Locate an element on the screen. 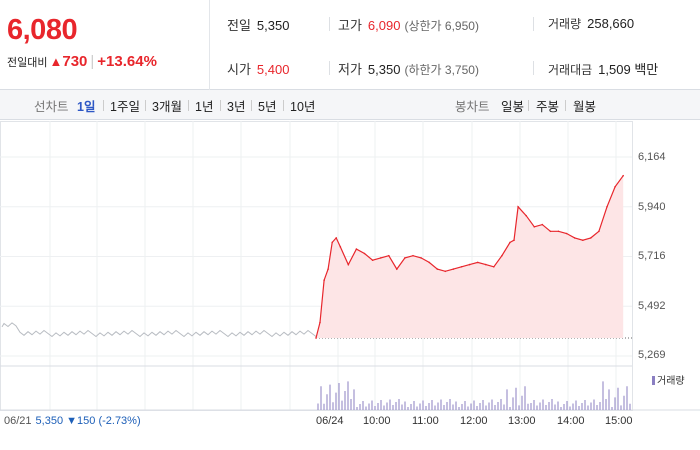 Image resolution: width=700 pixels, height=450 pixels. change-label: 전일대비 is located at coordinates (27, 63).